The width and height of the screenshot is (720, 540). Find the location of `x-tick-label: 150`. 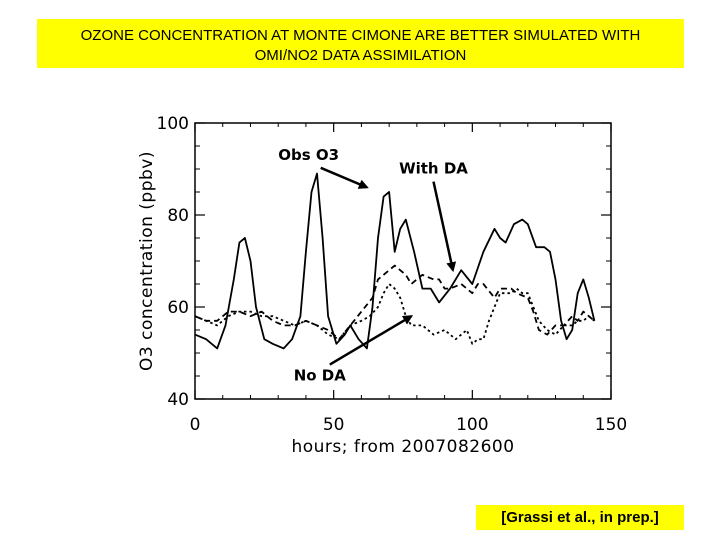

x-tick-label: 150 is located at coordinates (611, 425).